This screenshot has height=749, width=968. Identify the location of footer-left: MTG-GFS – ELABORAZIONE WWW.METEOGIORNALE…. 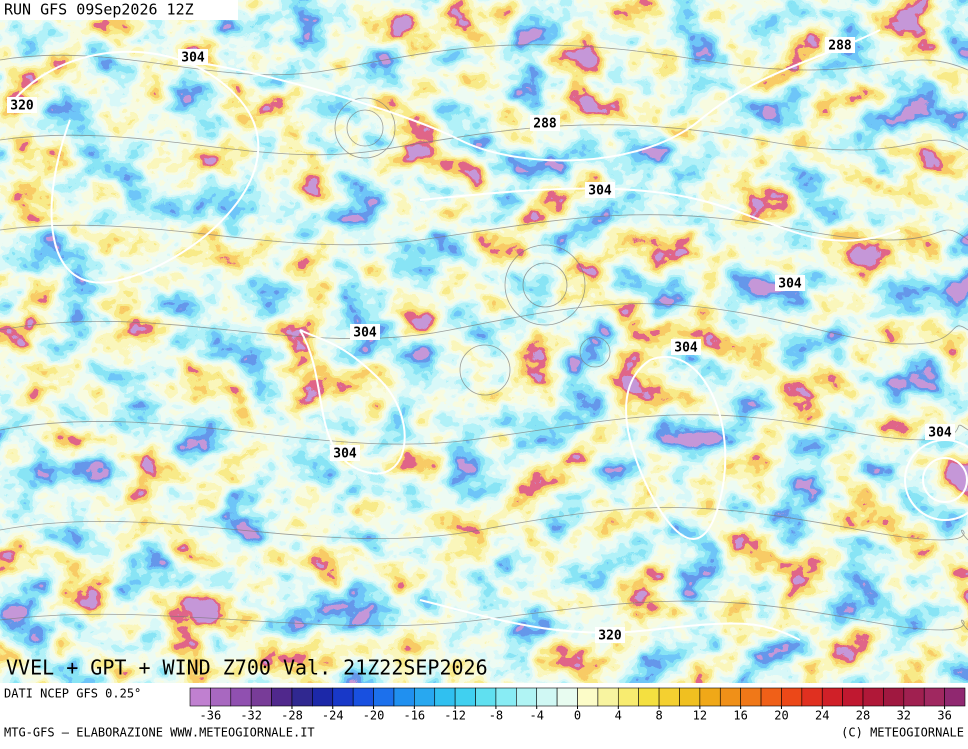
(159, 733).